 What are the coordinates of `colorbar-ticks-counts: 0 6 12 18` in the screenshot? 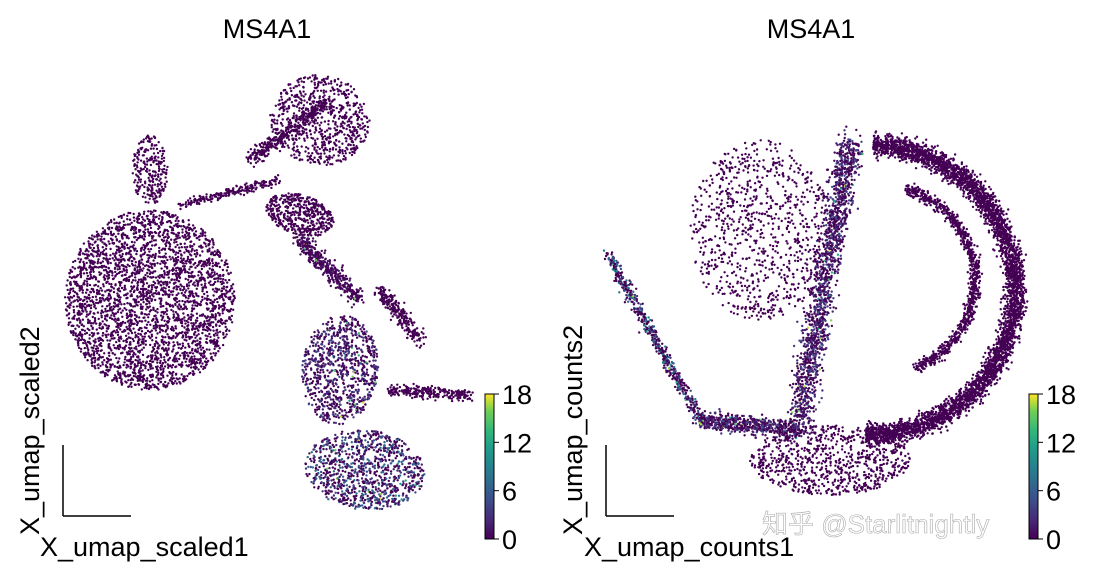 It's located at (1057, 467).